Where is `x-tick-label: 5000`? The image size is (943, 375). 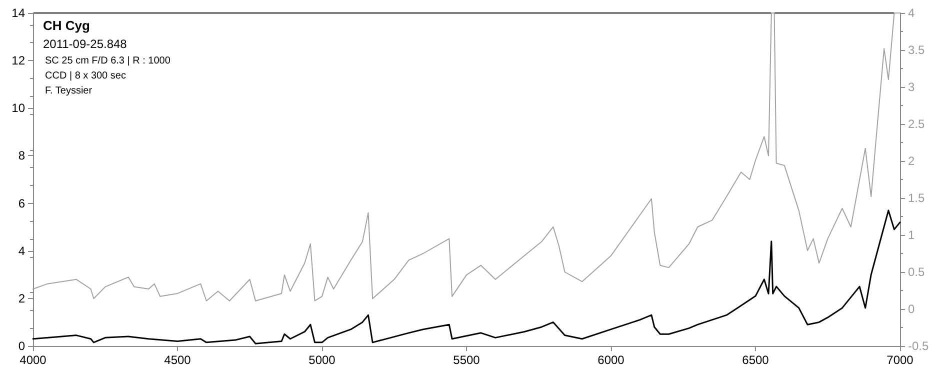 x-tick-label: 5000 is located at coordinates (322, 360).